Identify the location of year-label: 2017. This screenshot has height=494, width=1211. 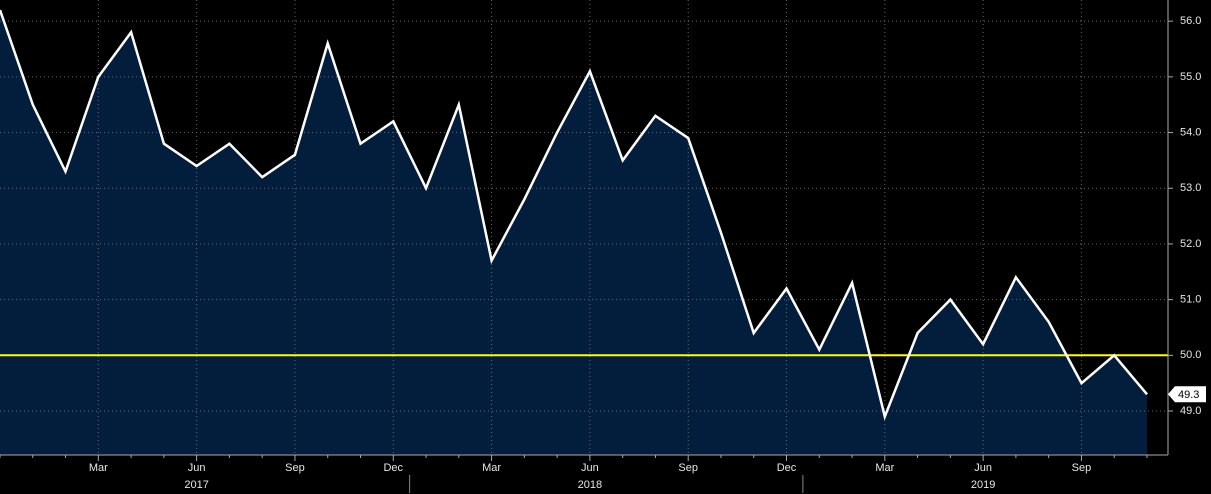
(196, 485).